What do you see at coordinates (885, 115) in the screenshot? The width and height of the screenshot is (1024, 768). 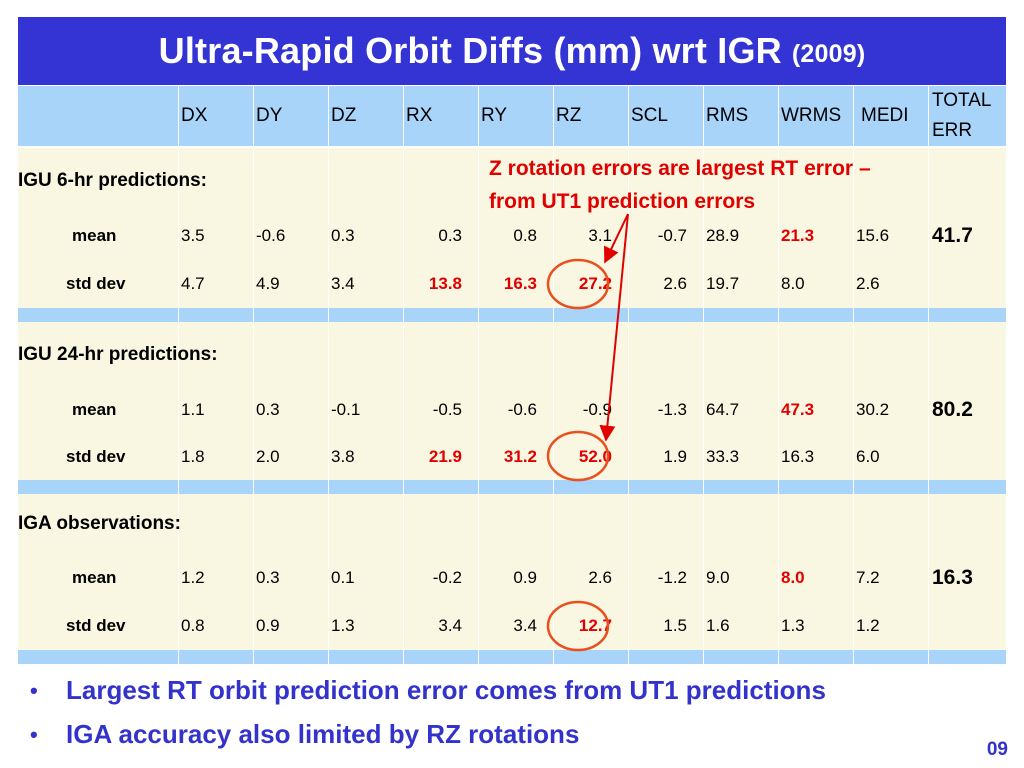 I see `column-header: MEDI` at bounding box center [885, 115].